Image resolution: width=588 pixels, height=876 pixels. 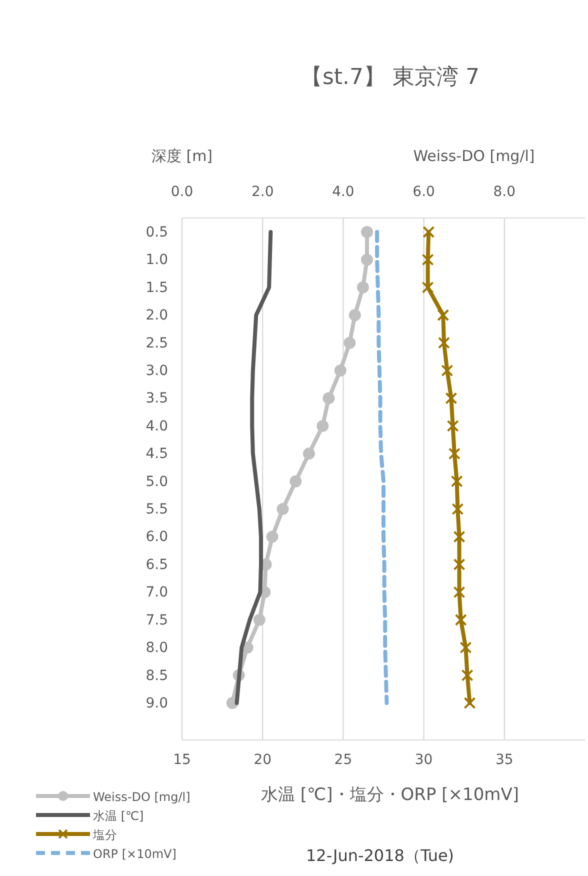 What do you see at coordinates (134, 854) in the screenshot?
I see `legend-label: ORP [×10mV]` at bounding box center [134, 854].